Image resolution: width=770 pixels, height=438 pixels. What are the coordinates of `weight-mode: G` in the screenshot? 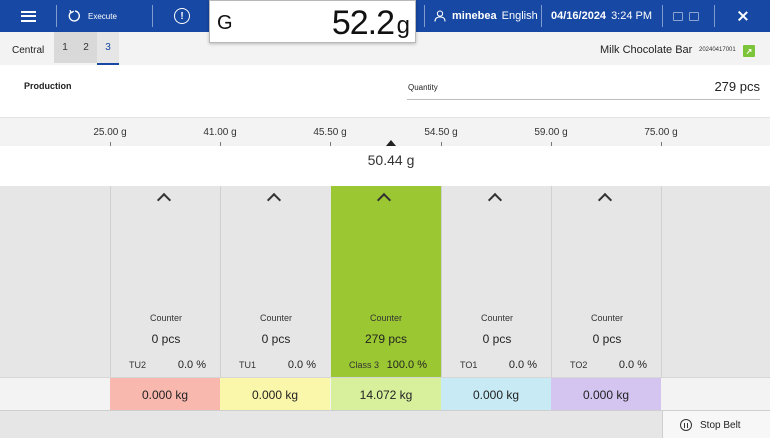 It's located at (225, 23).